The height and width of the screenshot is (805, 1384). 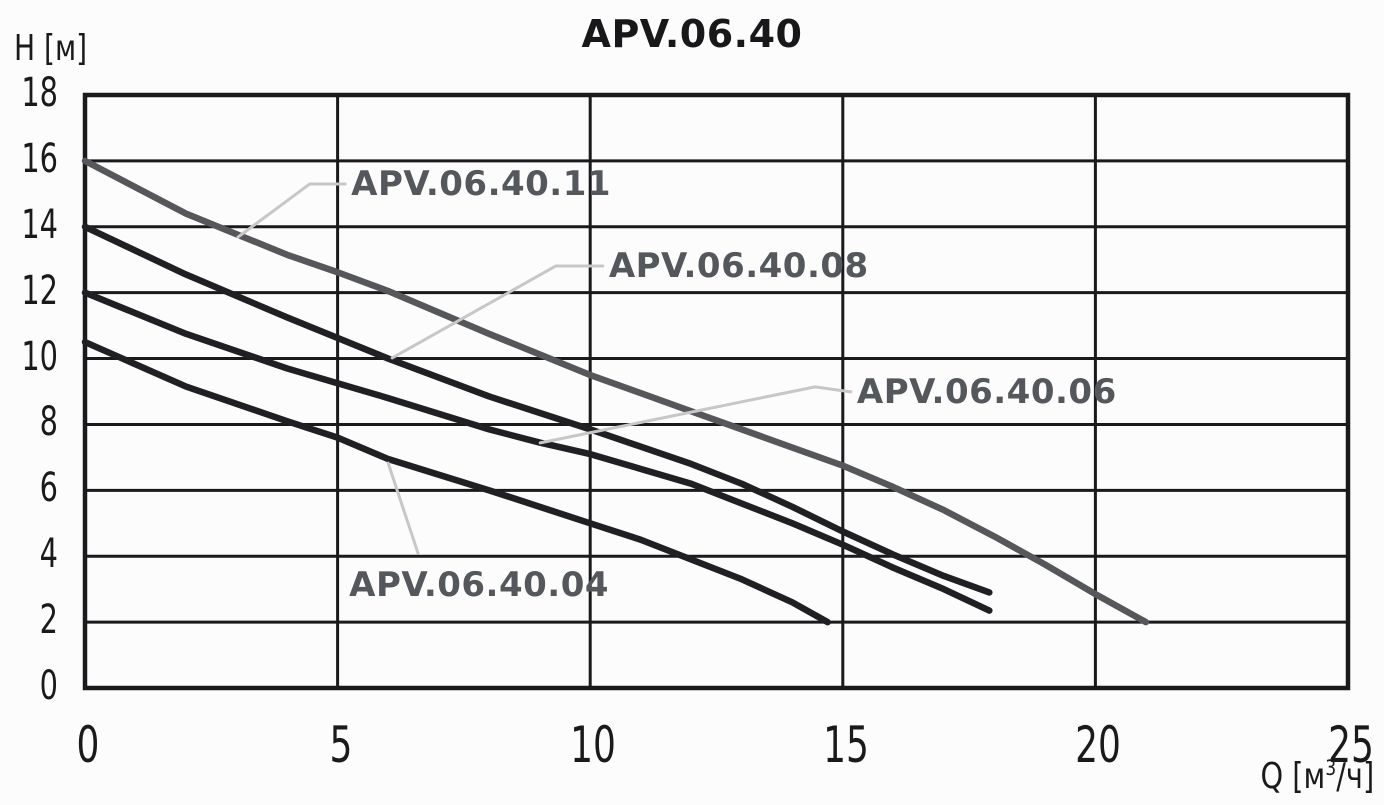 What do you see at coordinates (88, 745) in the screenshot?
I see `x-tick-label: 0` at bounding box center [88, 745].